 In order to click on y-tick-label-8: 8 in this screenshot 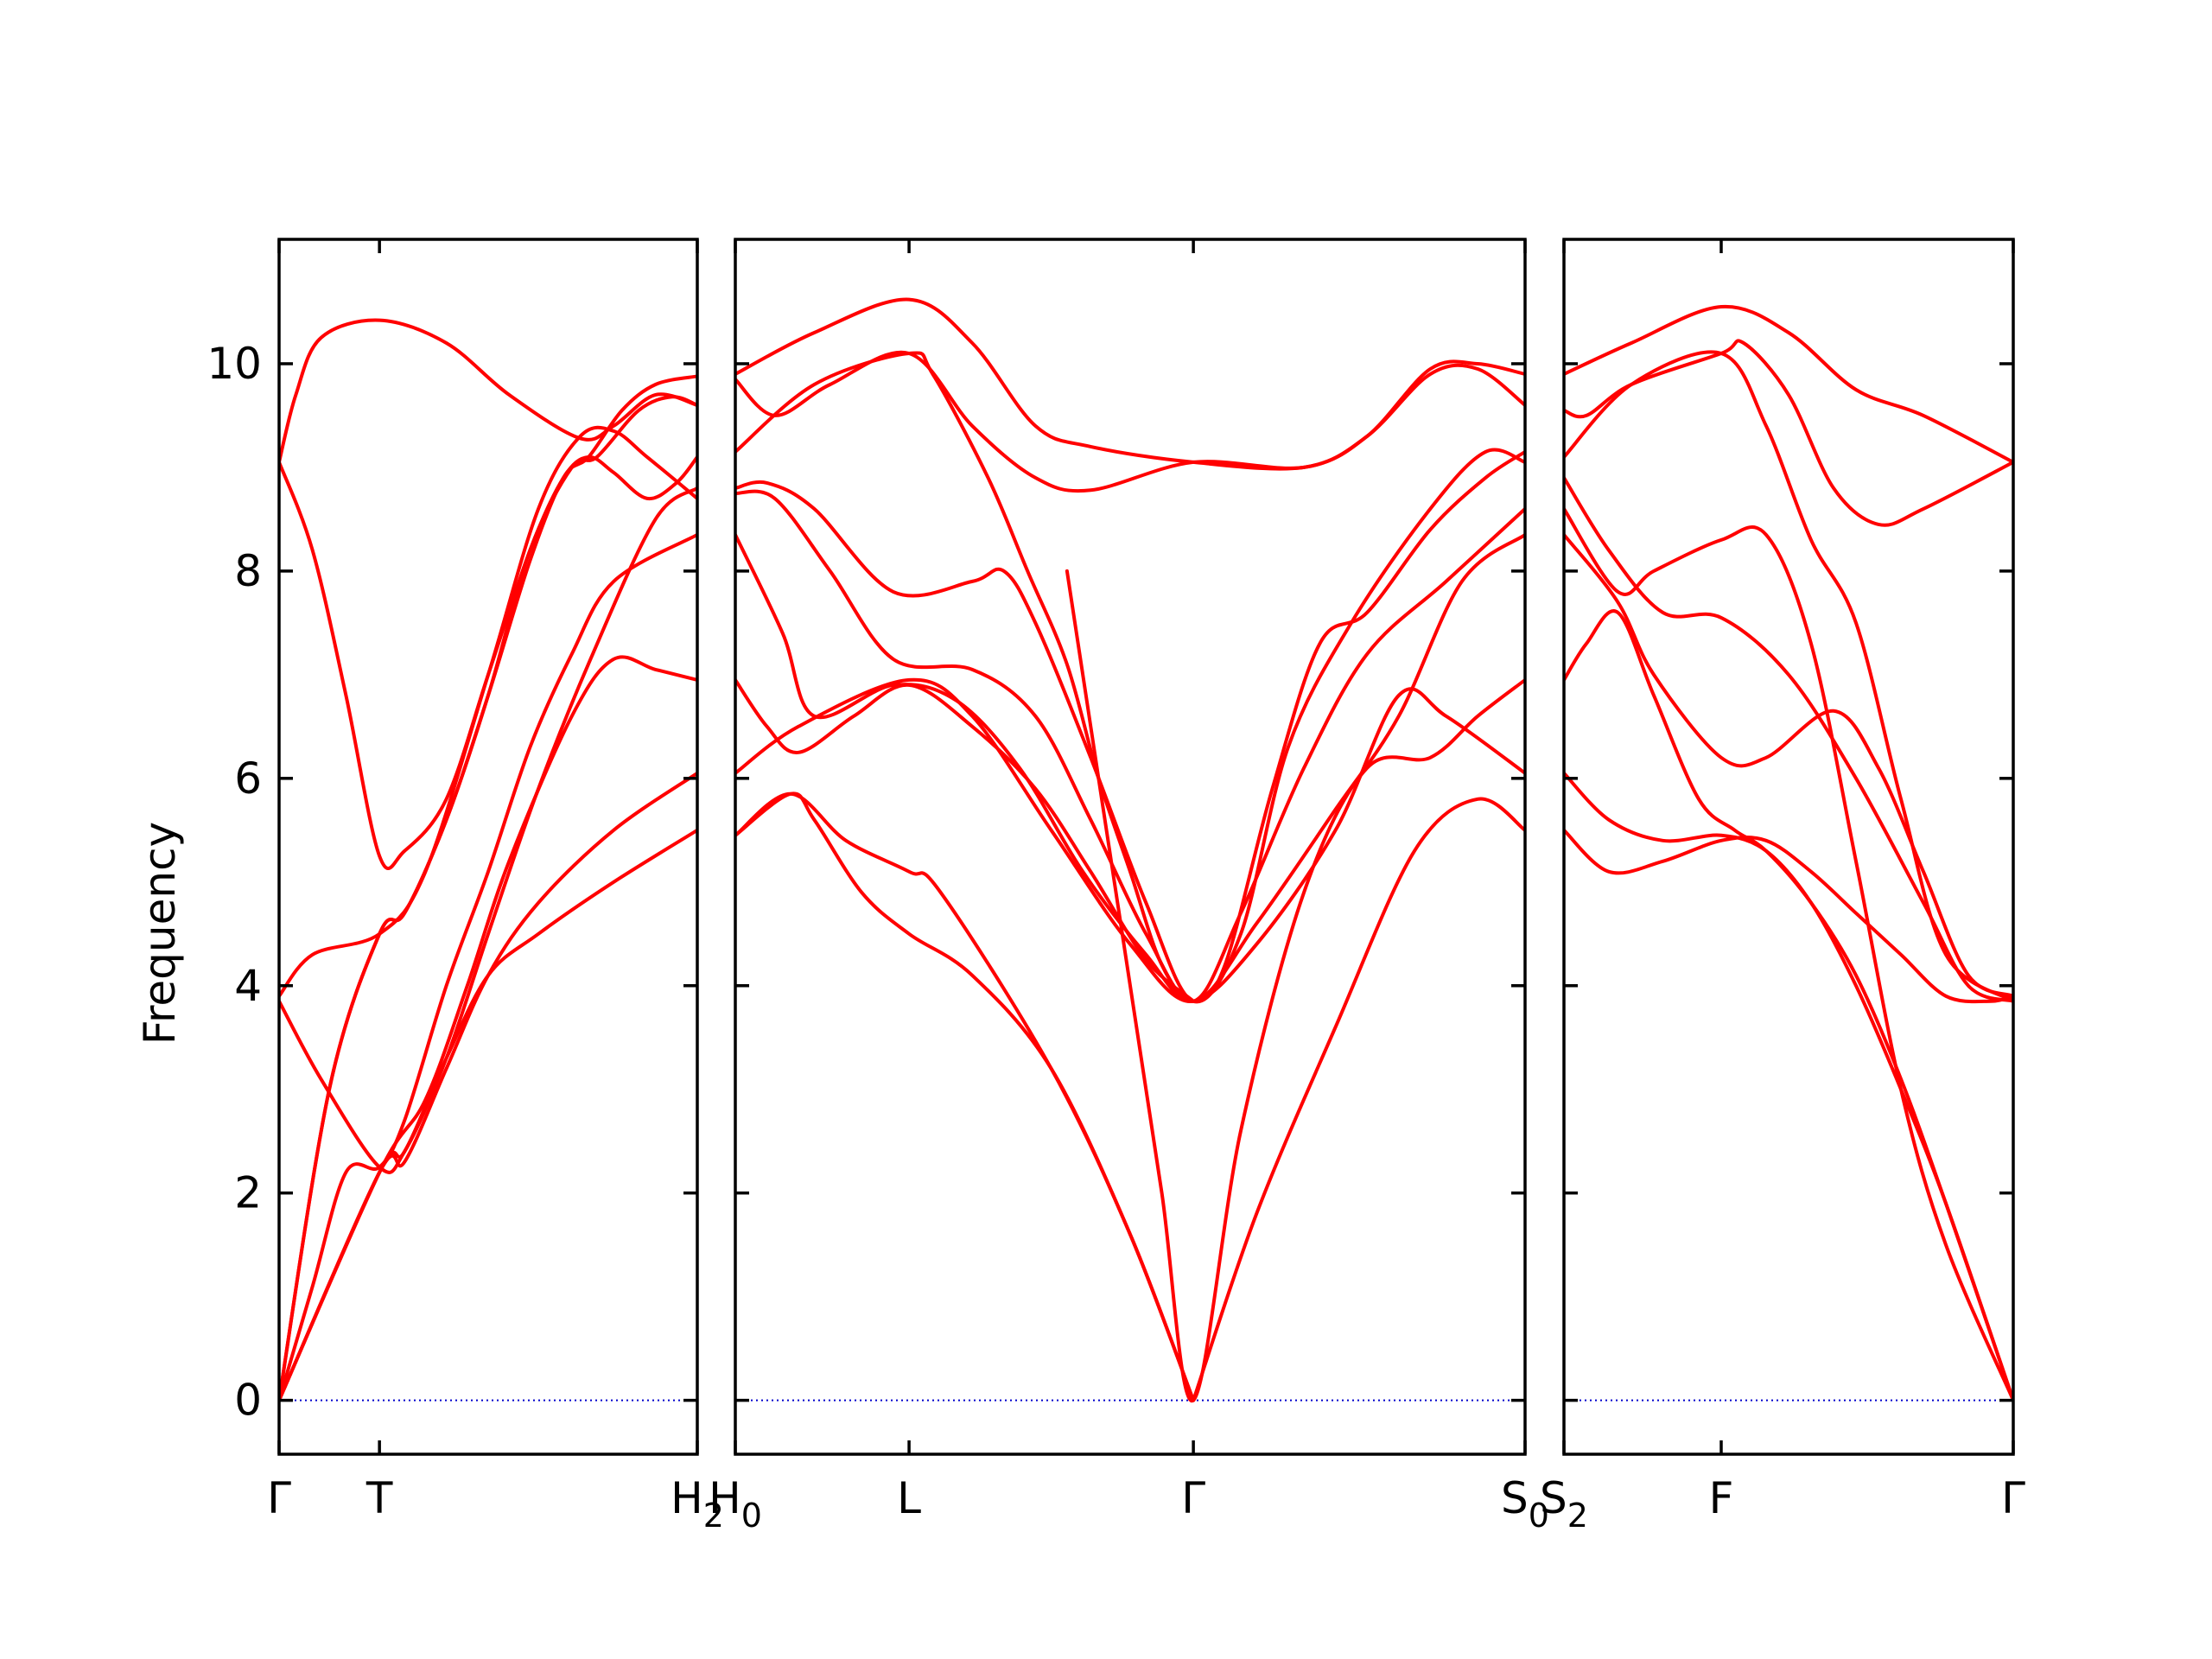, I will do `click(248, 571)`.